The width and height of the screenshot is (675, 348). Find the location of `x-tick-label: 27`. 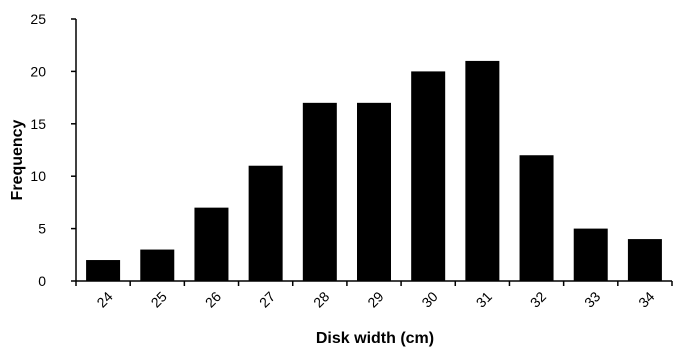

x-tick-label: 27 is located at coordinates (267, 299).